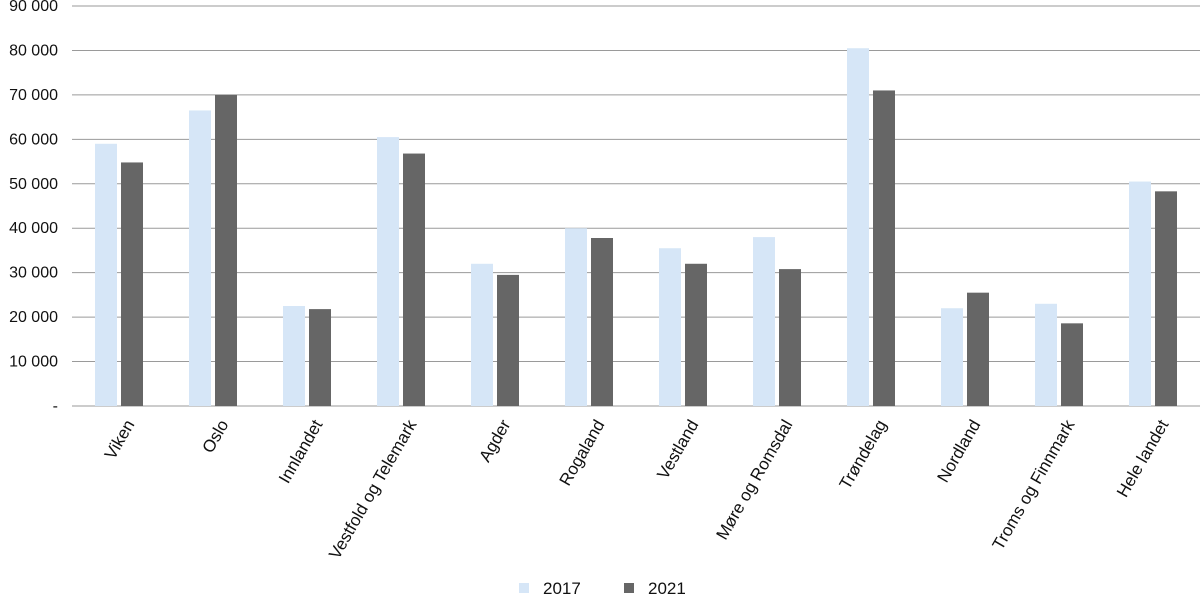 The height and width of the screenshot is (598, 1200). Describe the element at coordinates (33, 184) in the screenshot. I see `y-tick-label: 50 000` at that location.